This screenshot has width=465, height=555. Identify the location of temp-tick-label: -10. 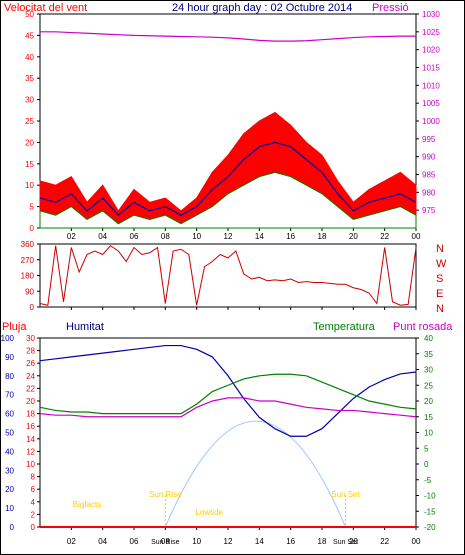
(430, 496).